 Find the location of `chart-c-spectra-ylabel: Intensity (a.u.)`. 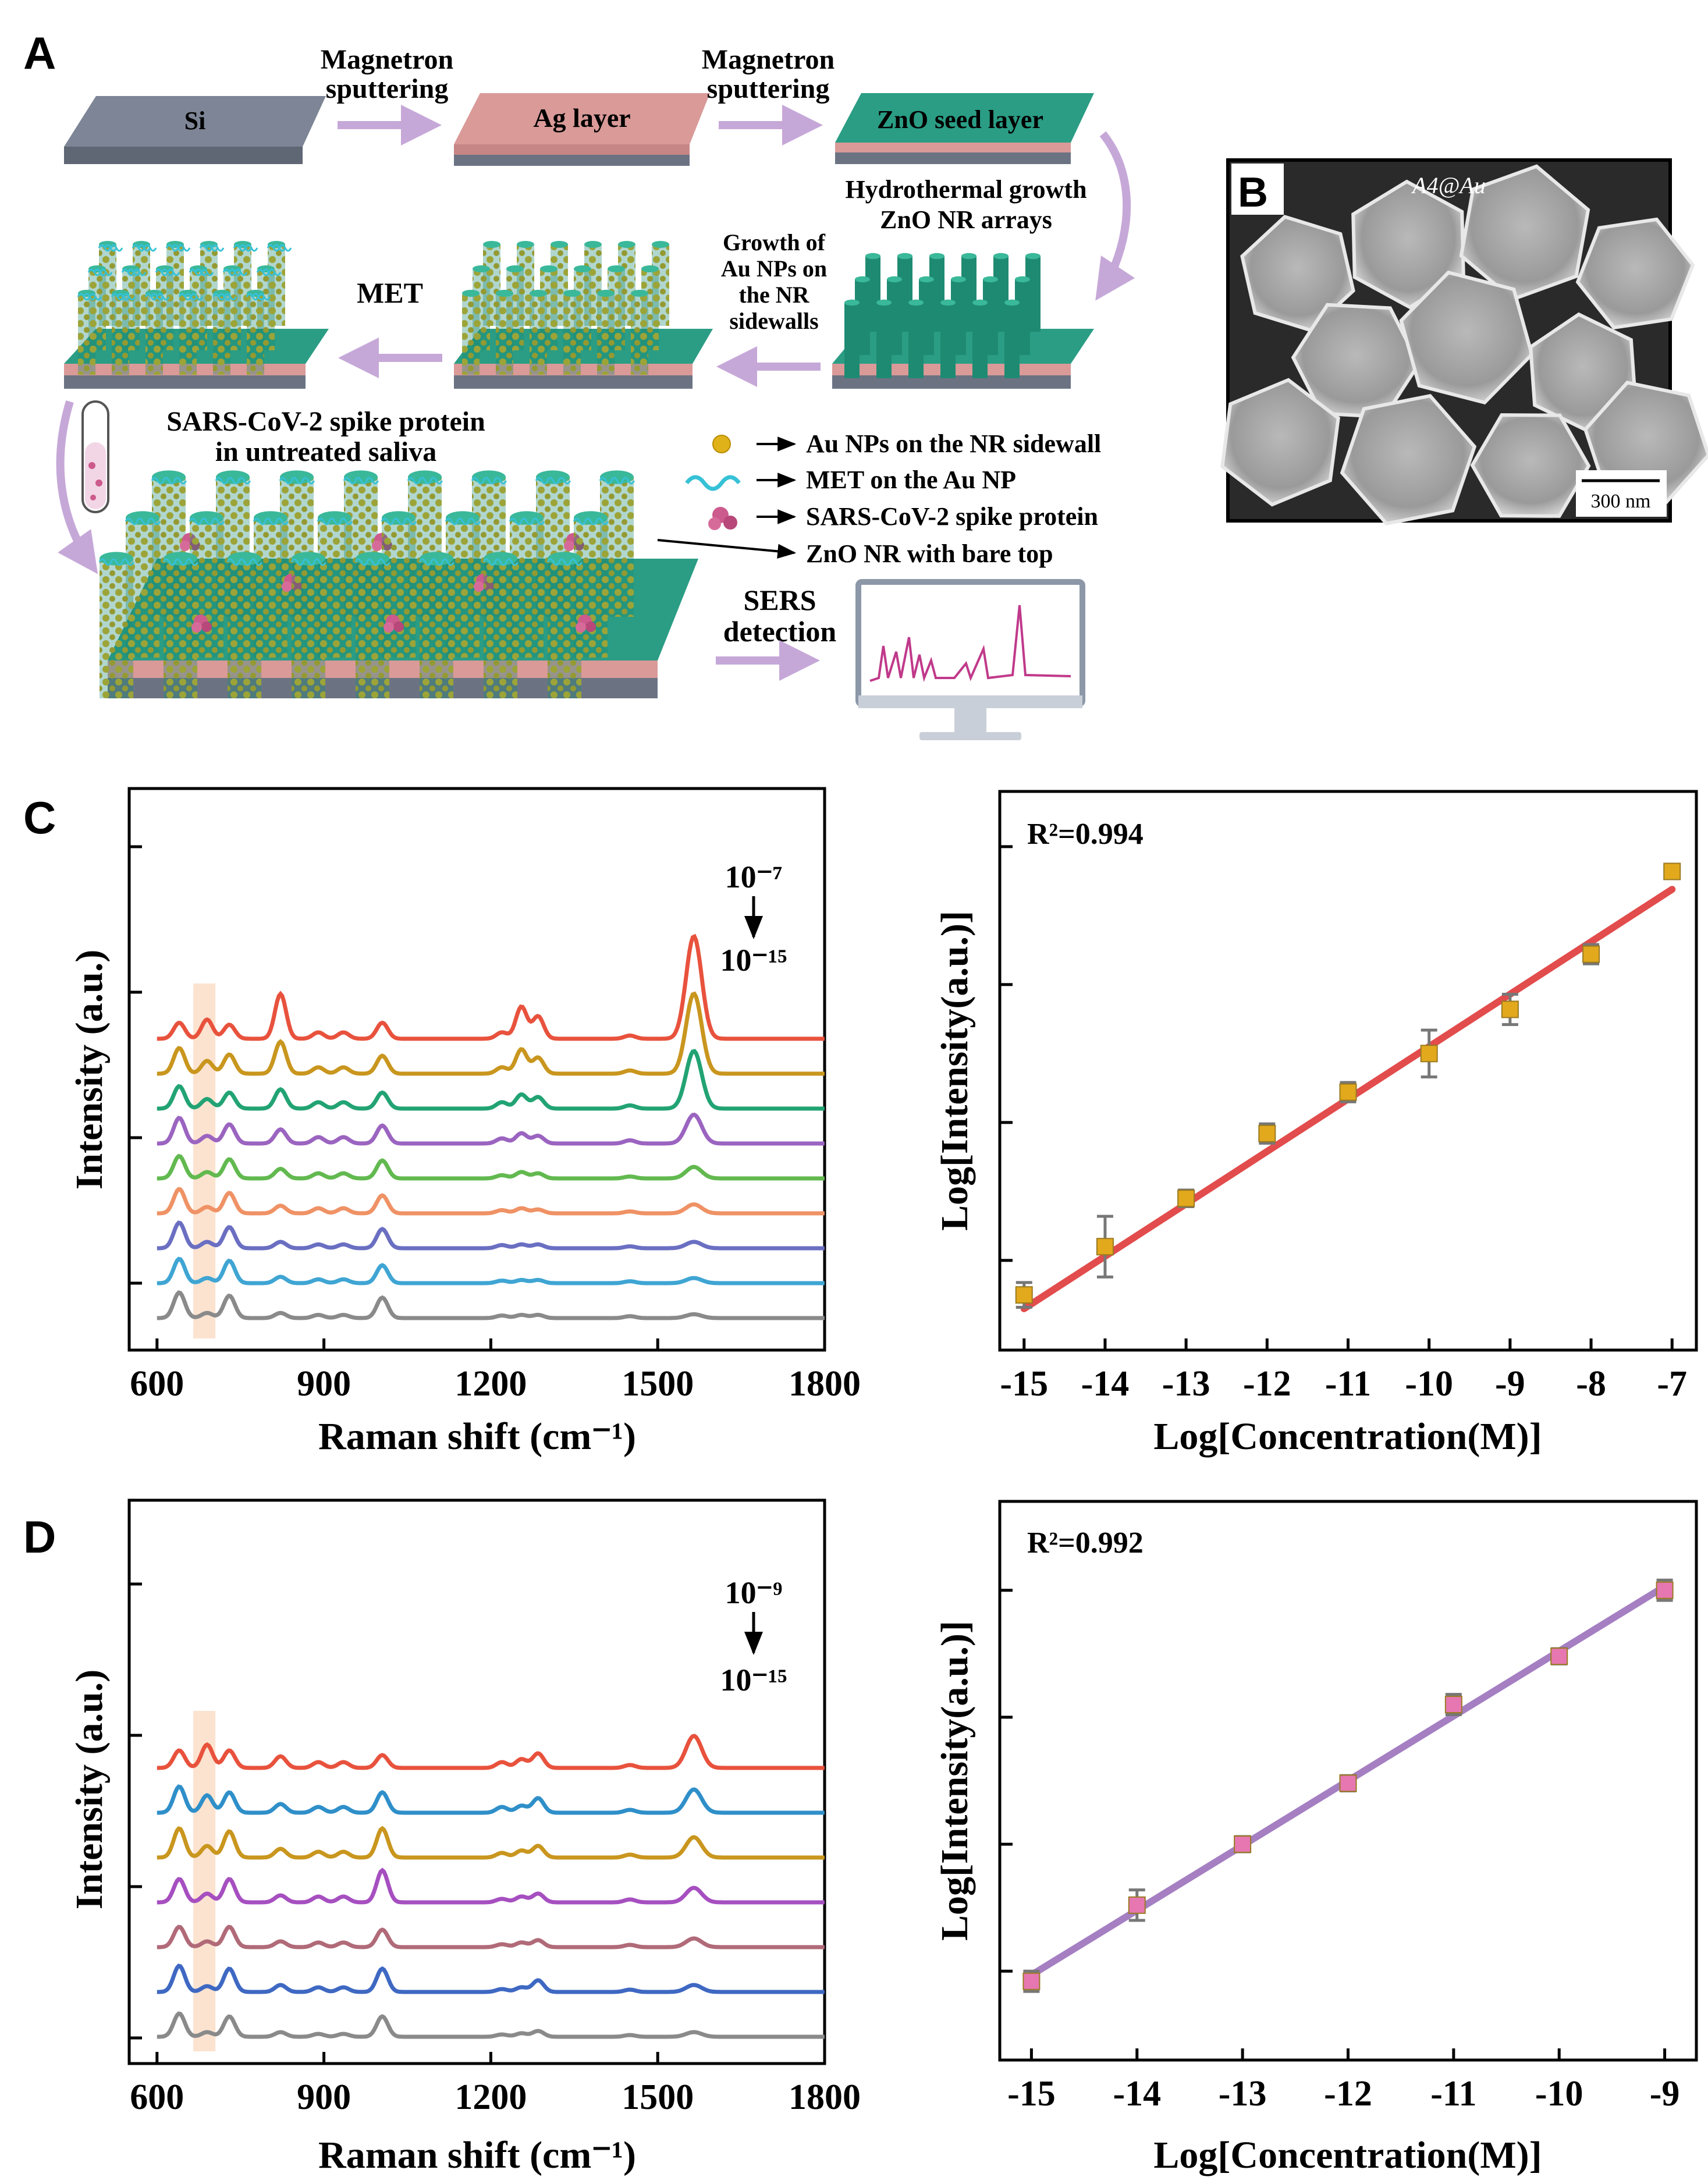

chart-c-spectra-ylabel: Intensity (a.u.) is located at coordinates (89, 1070).